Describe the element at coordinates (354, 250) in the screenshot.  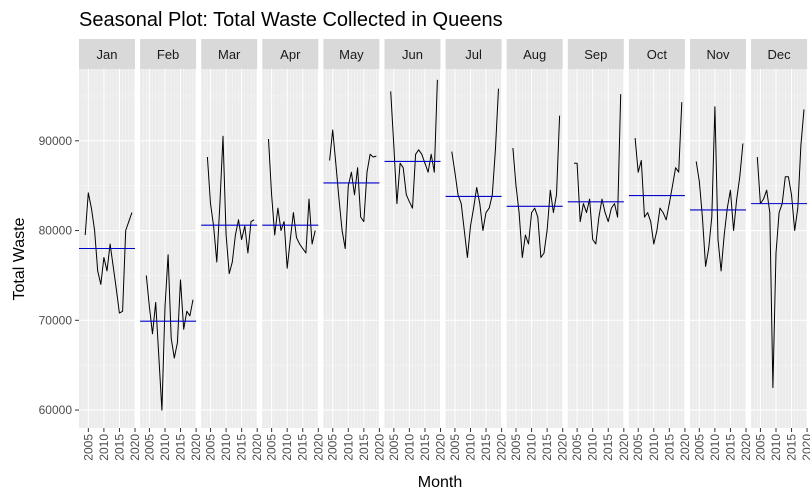
I see `facet-panel-may: May 2005 2010 2015 2020` at that location.